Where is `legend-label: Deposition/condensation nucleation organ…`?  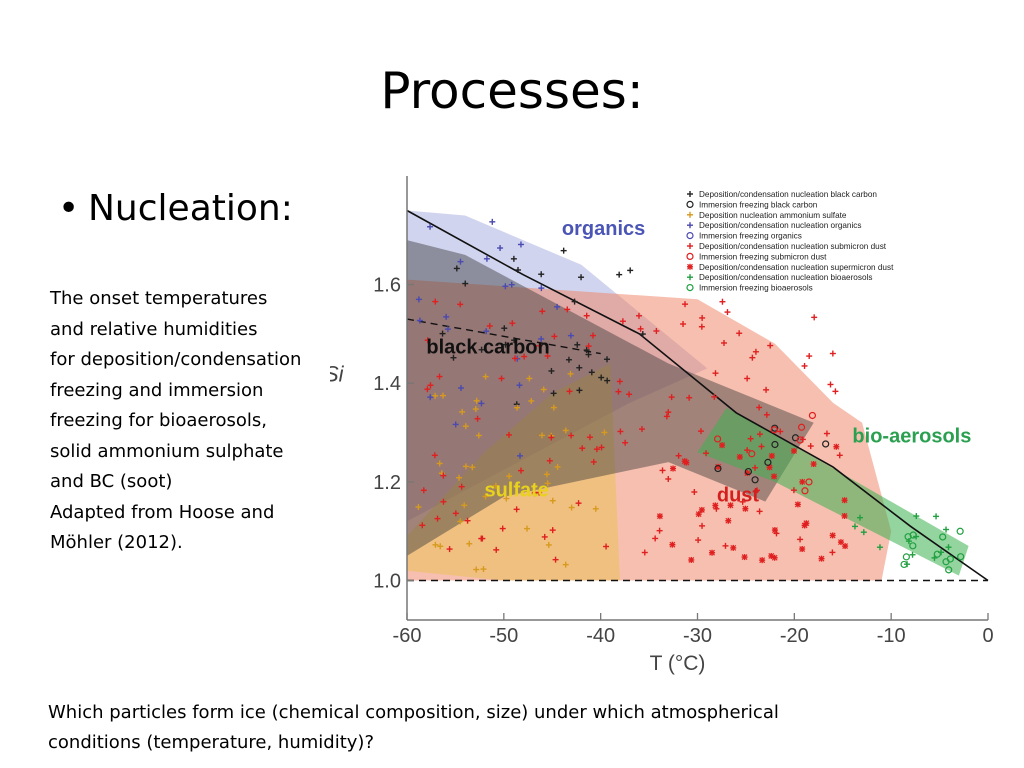 legend-label: Deposition/condensation nucleation organ… is located at coordinates (780, 225).